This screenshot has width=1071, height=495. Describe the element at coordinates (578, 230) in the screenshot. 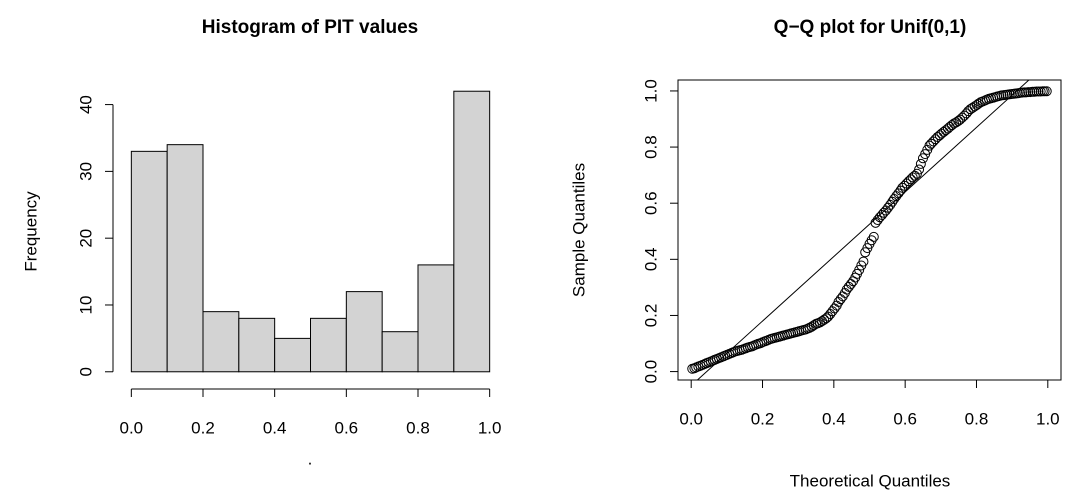

I see `y-axis-label: Sample Quantiles` at that location.